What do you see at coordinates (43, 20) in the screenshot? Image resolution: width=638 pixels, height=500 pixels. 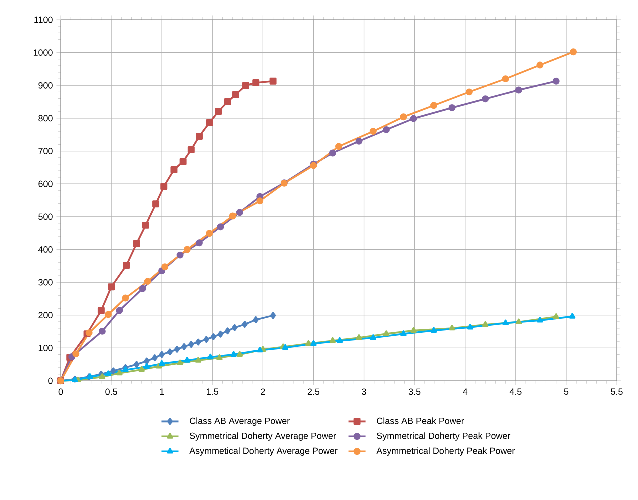 I see `y-tick-label: 1100` at bounding box center [43, 20].